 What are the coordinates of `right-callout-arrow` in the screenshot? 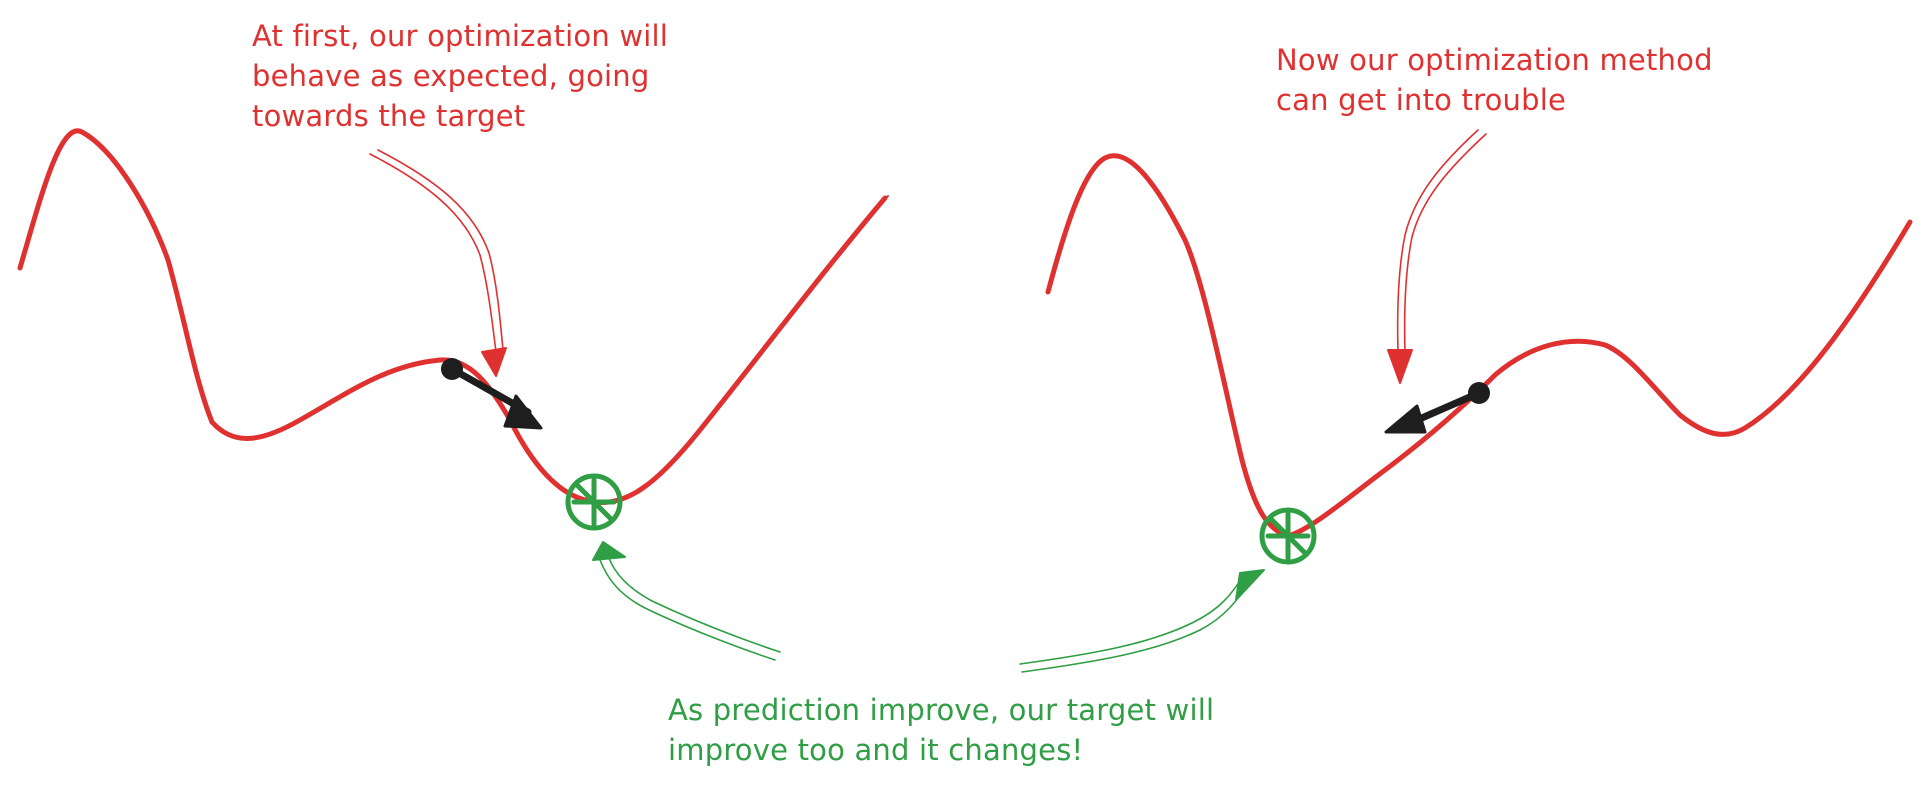 It's located at (1437, 241).